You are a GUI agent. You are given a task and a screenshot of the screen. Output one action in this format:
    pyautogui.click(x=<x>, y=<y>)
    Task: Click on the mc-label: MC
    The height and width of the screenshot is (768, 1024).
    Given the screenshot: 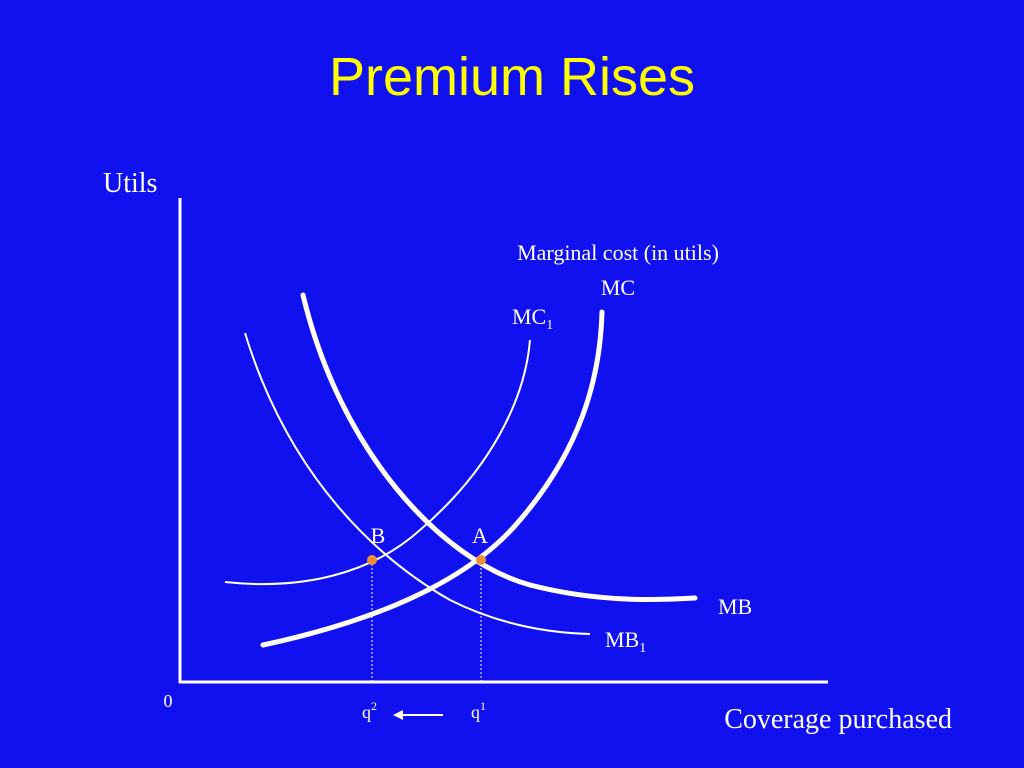 What is the action you would take?
    pyautogui.click(x=618, y=287)
    